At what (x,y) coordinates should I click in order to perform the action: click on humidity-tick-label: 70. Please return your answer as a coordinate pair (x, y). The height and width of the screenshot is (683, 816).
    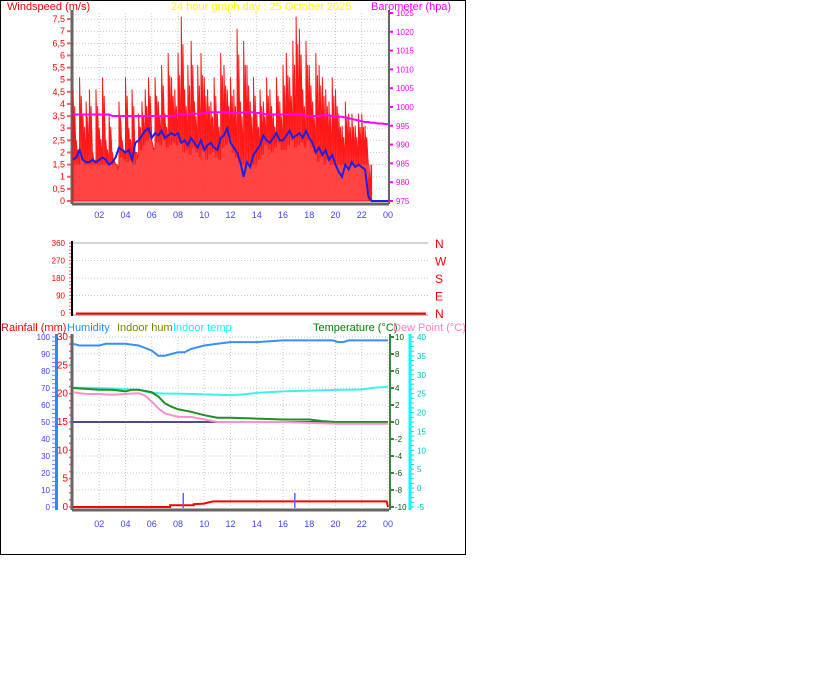
    Looking at the image, I should click on (45, 388).